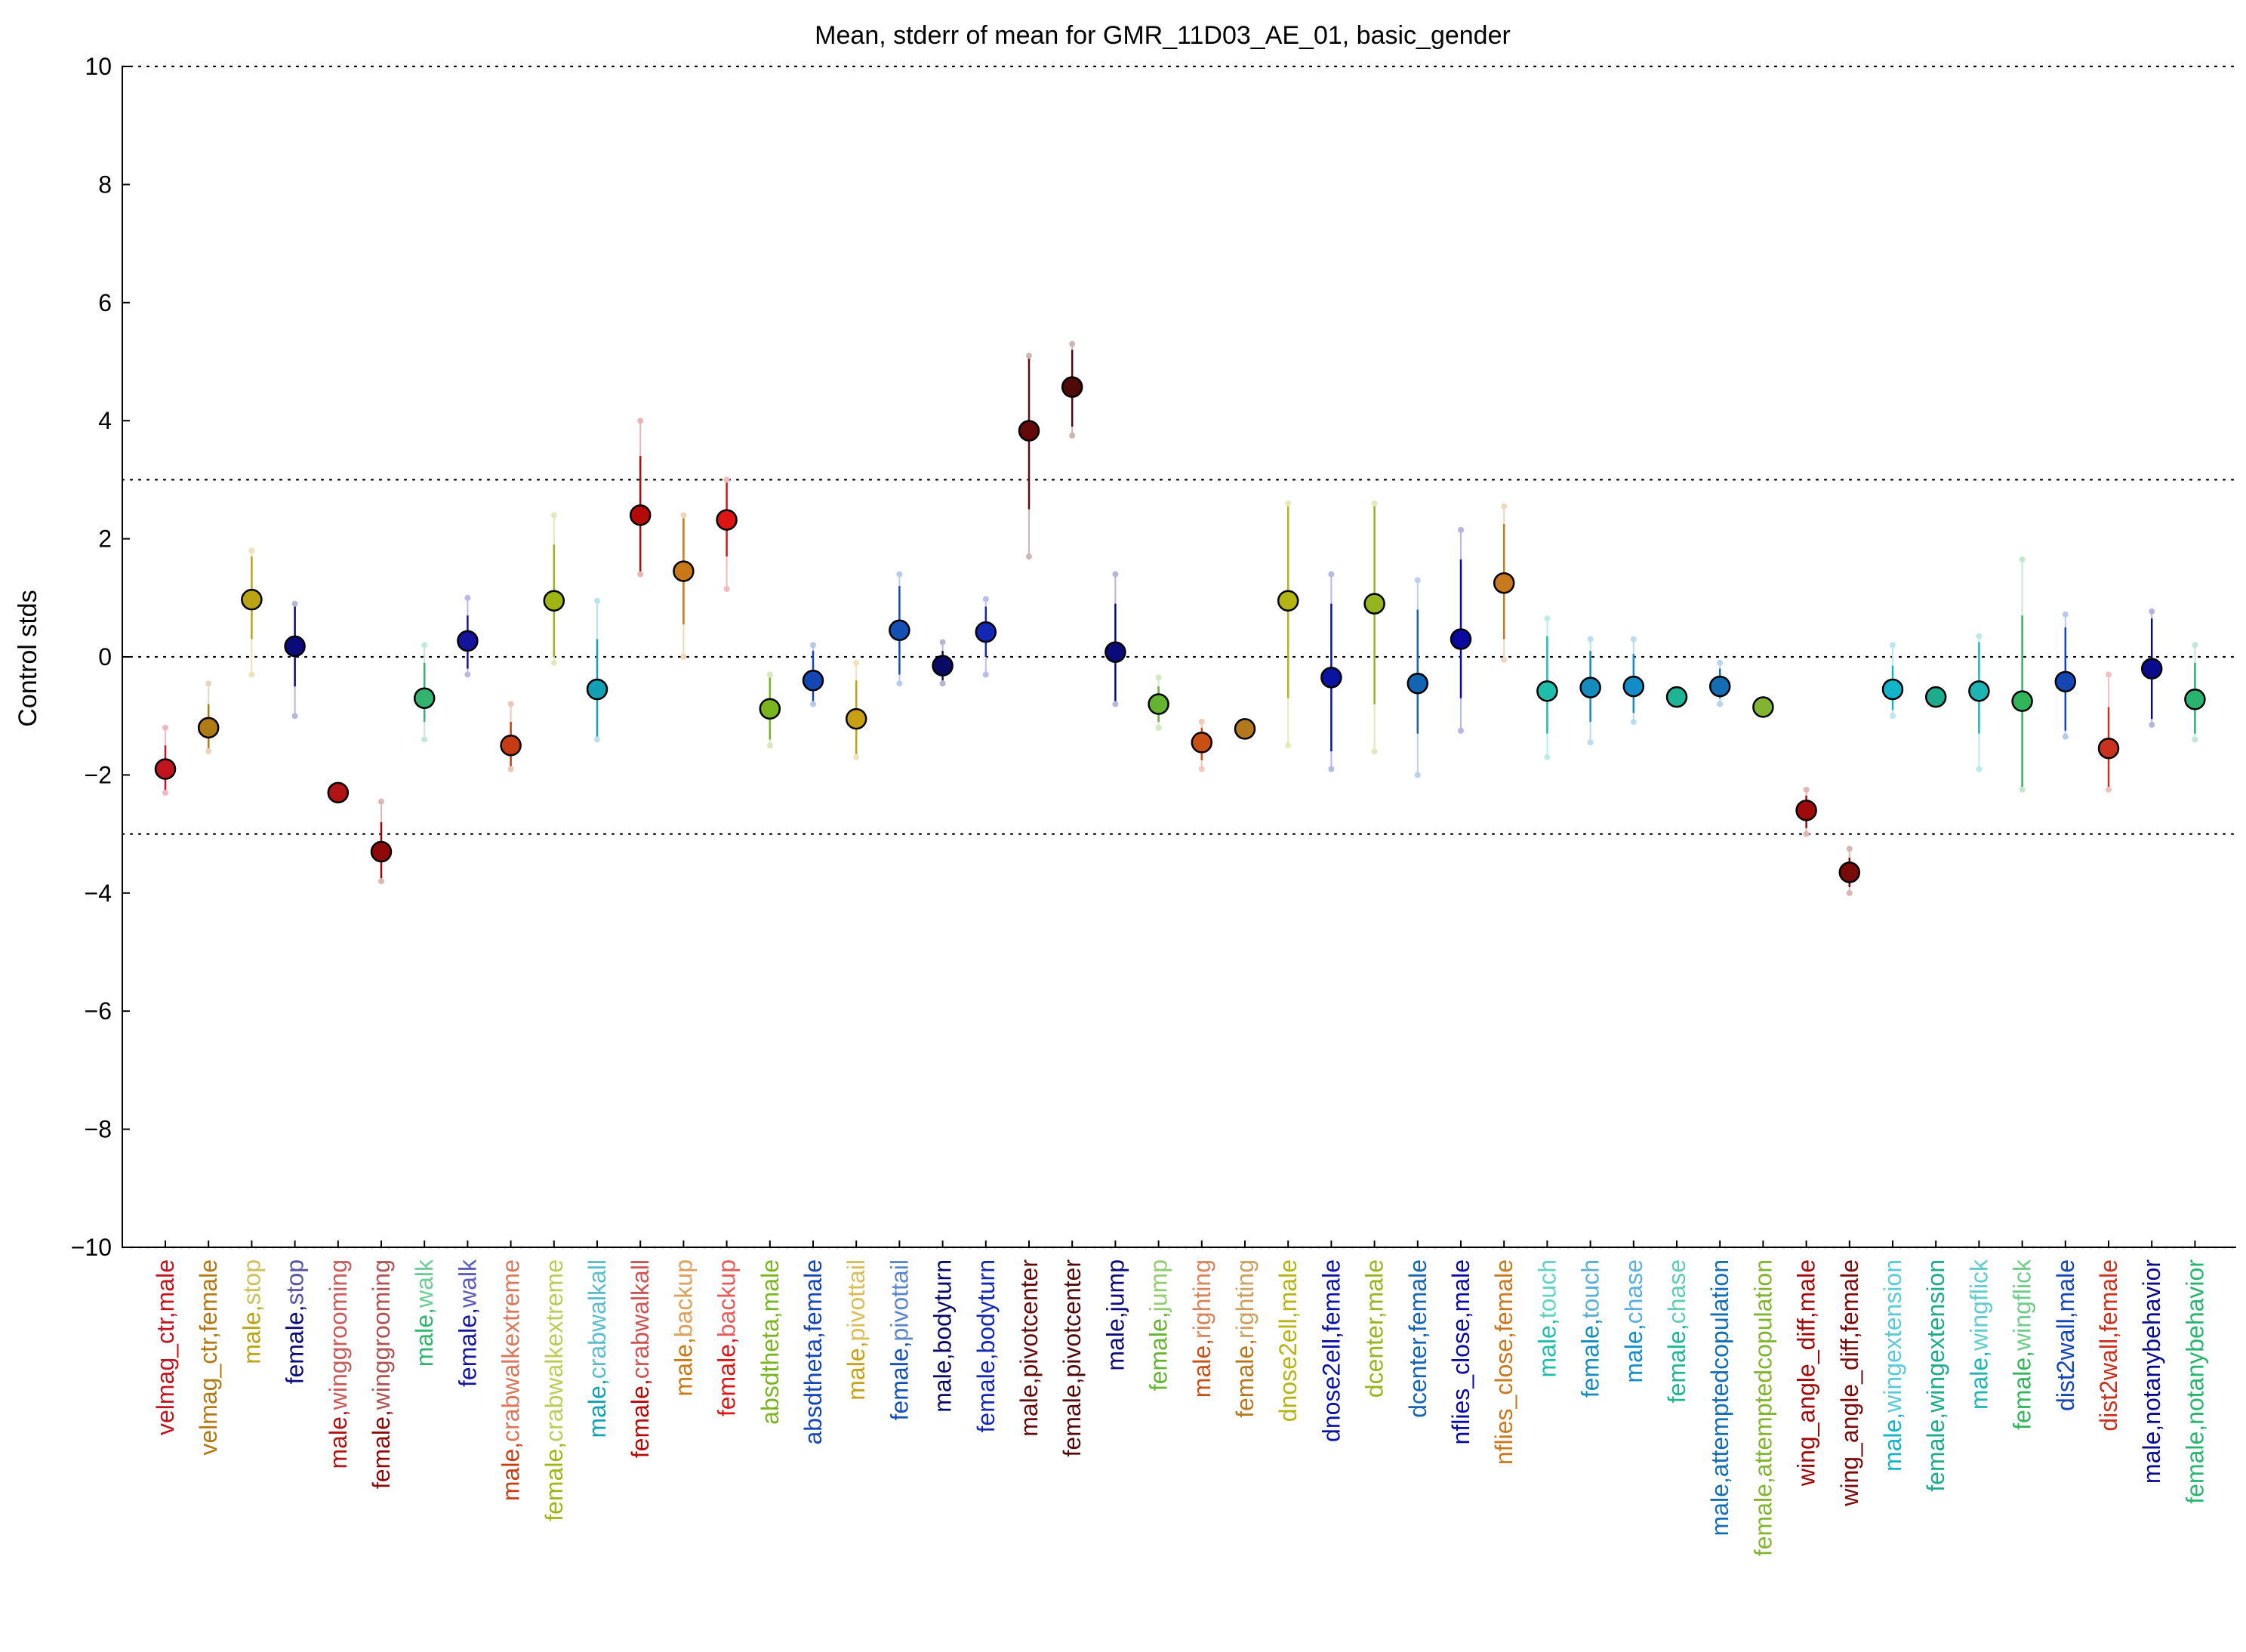  I want to click on x-tick-label: male,wingflick, so click(1979, 1334).